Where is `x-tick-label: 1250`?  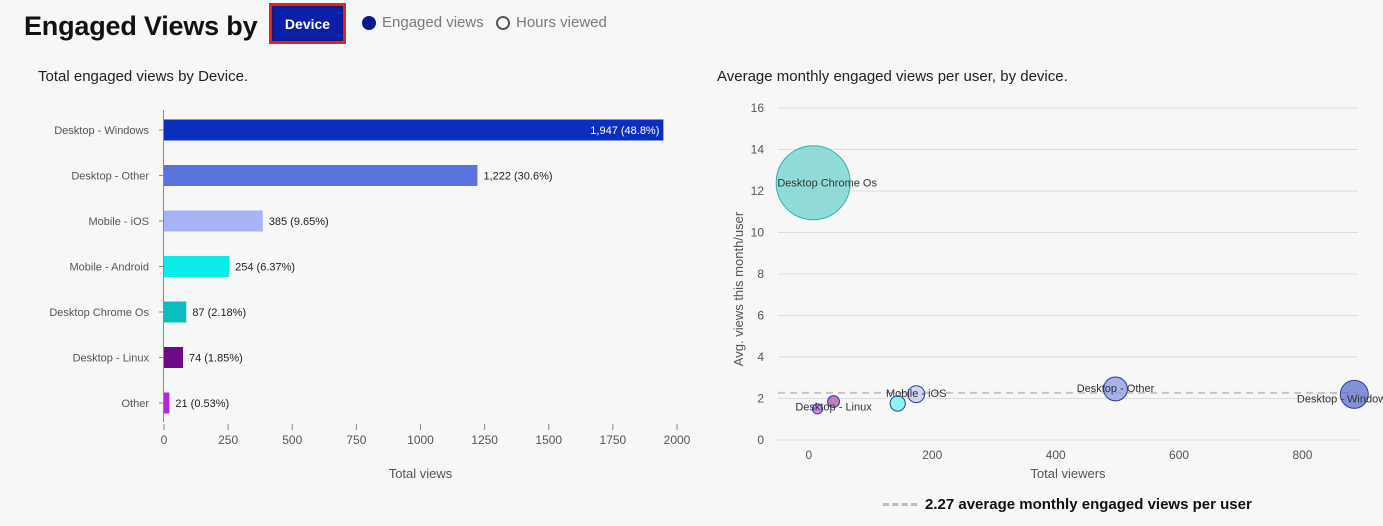
x-tick-label: 1250 is located at coordinates (484, 440).